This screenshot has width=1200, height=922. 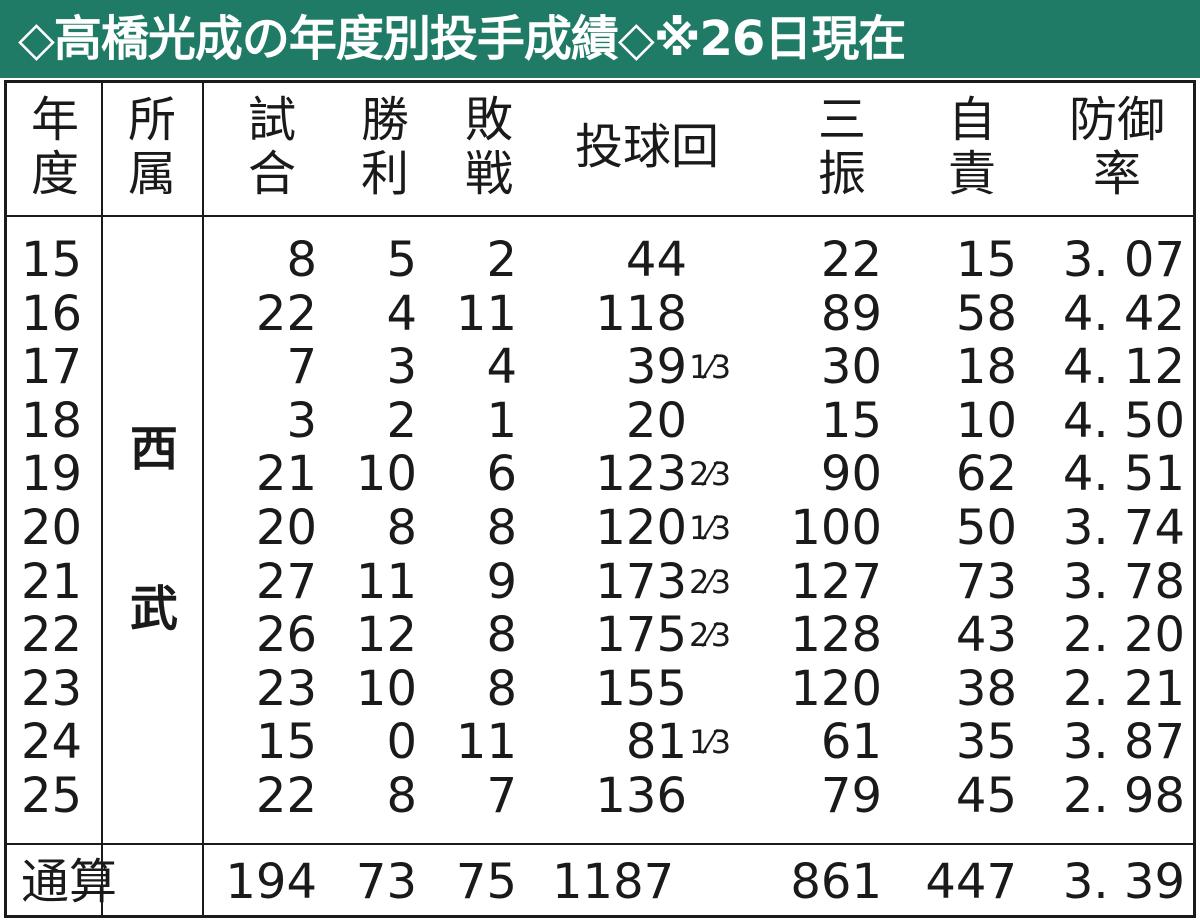 What do you see at coordinates (271, 147) in the screenshot?
I see `header-games: 試 合` at bounding box center [271, 147].